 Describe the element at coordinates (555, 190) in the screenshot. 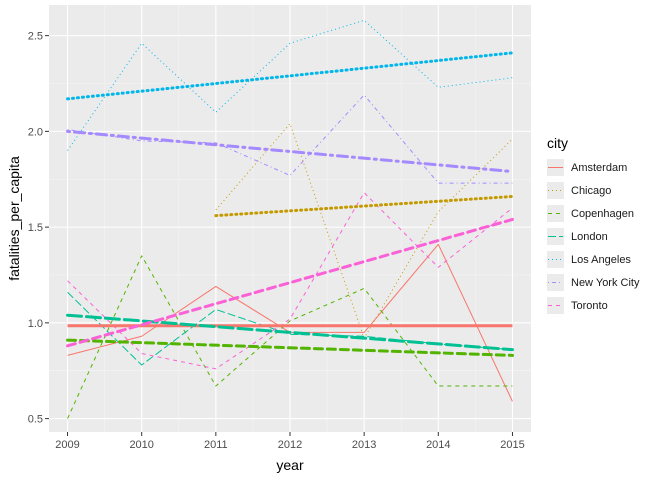

I see `legend-key-chicago` at that location.